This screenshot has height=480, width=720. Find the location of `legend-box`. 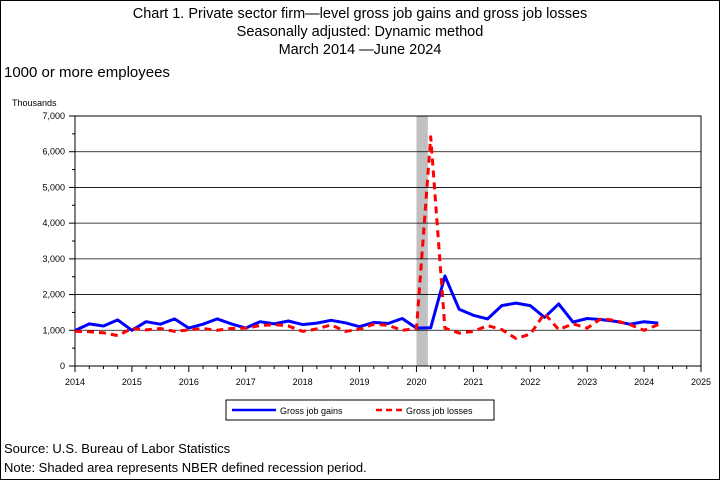

legend-box is located at coordinates (360, 410).